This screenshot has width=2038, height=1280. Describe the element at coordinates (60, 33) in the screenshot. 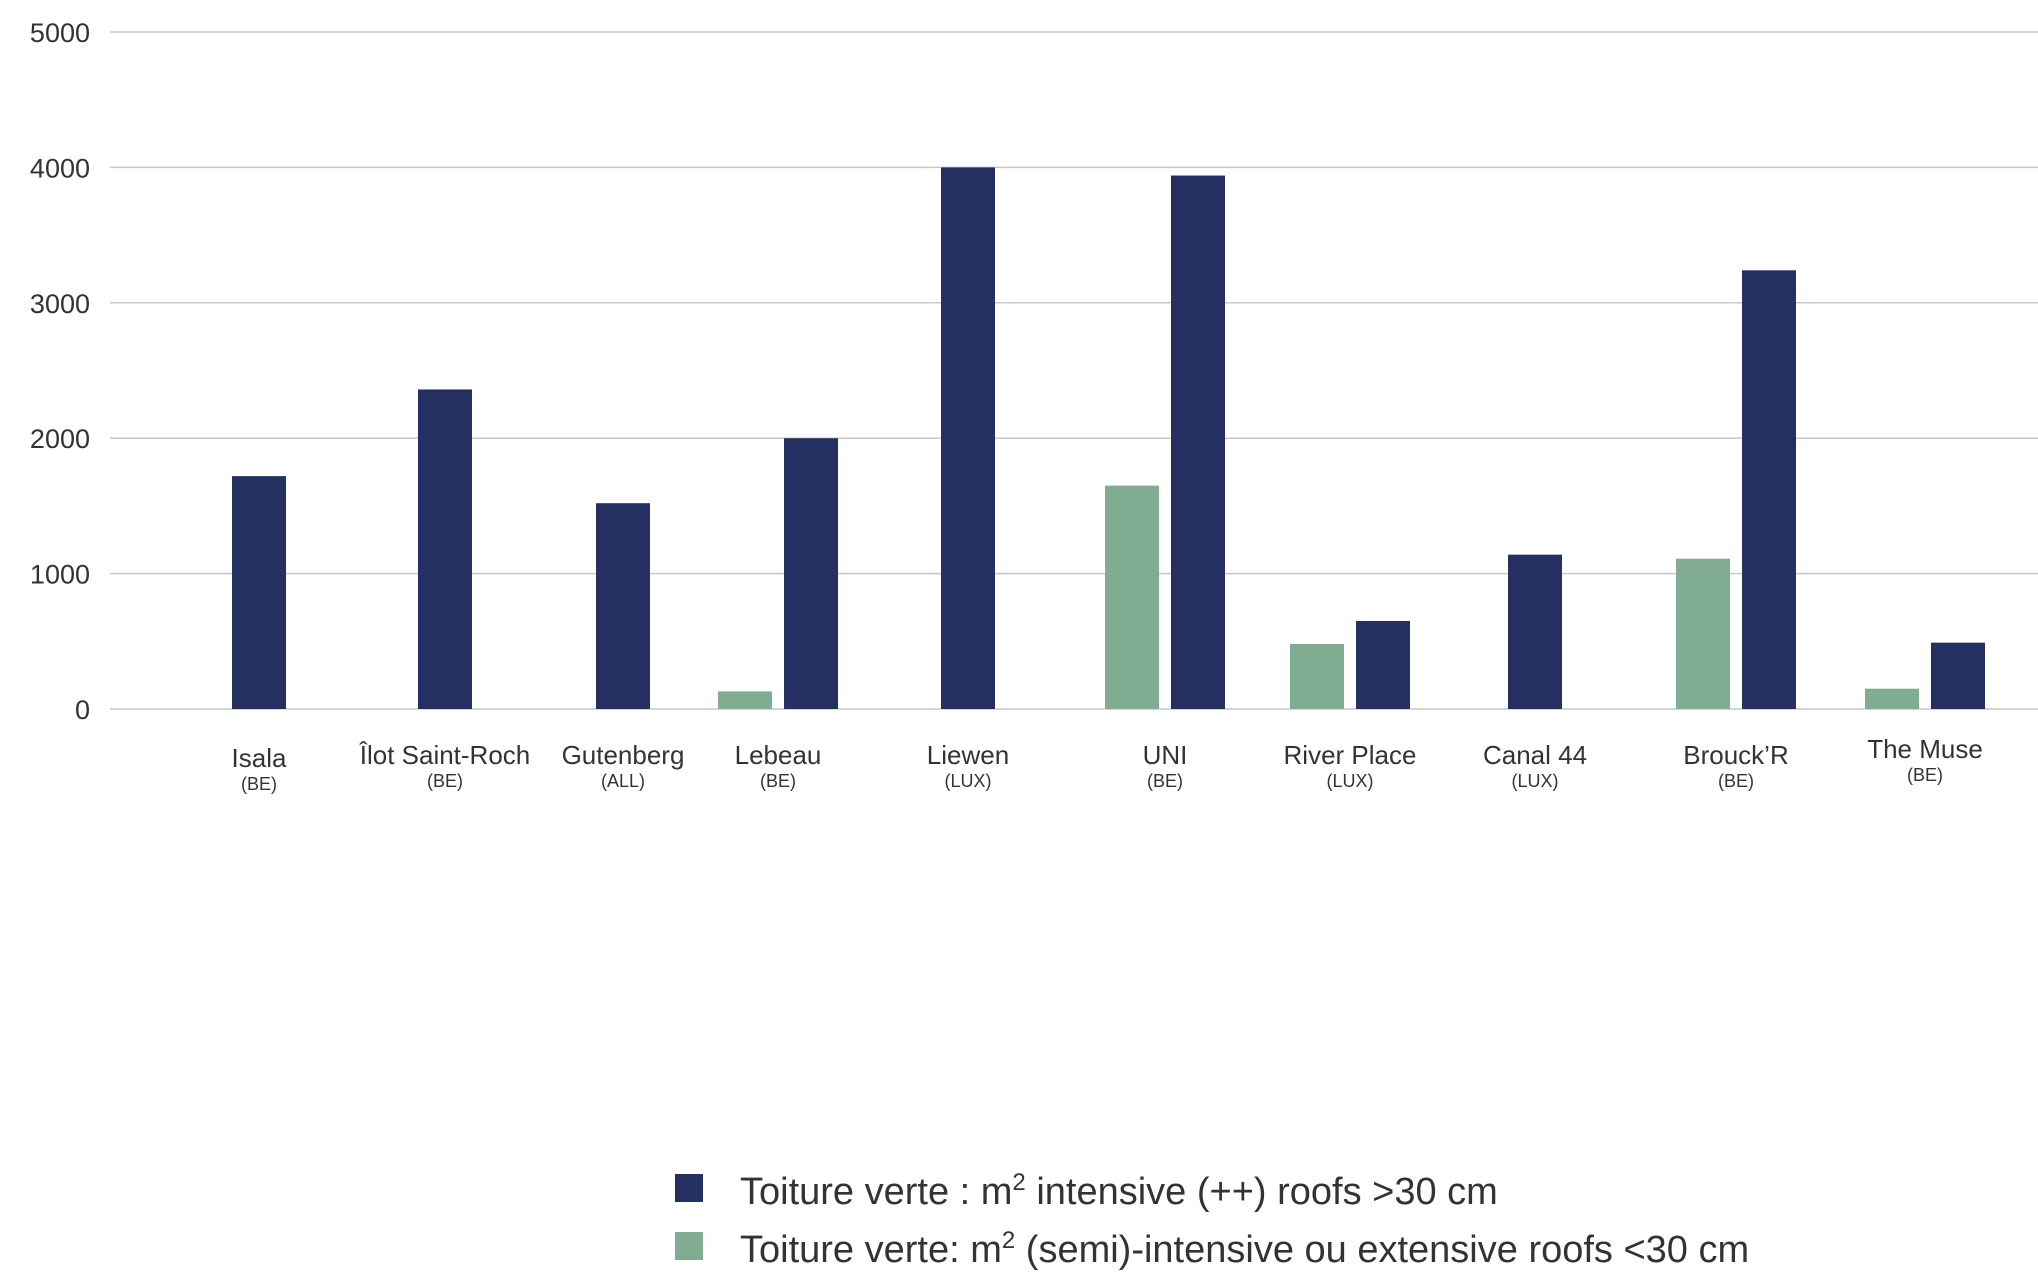

I see `y-tick-label: 5000` at that location.